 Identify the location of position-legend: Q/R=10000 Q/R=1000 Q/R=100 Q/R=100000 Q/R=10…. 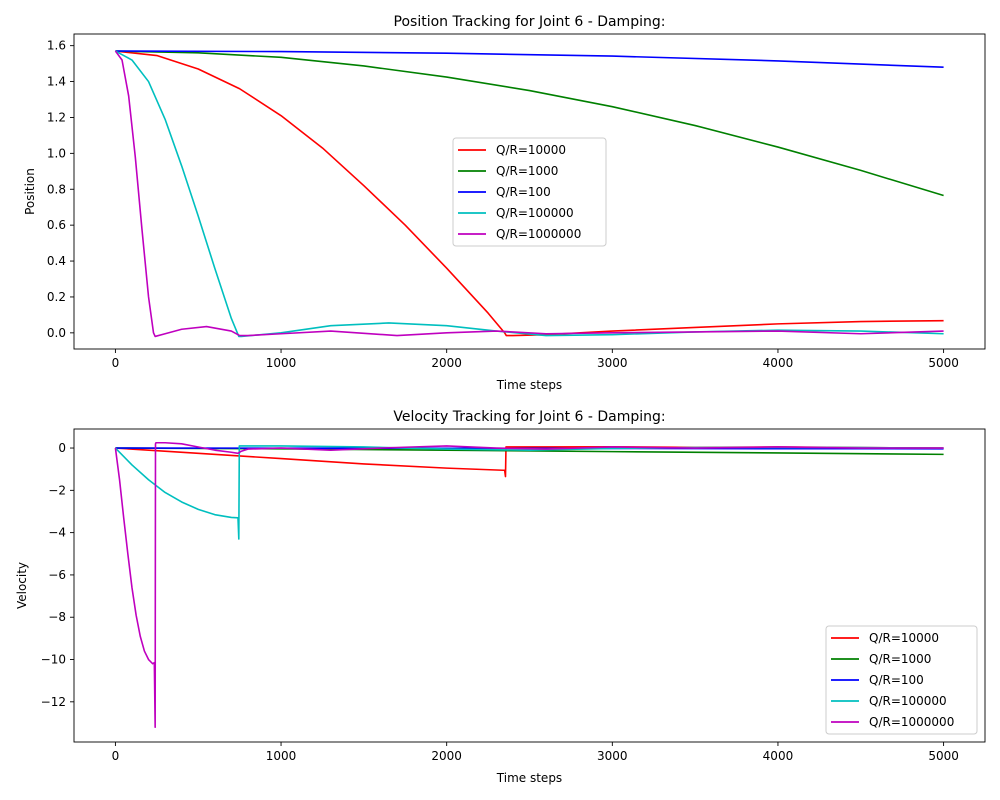
(529, 192).